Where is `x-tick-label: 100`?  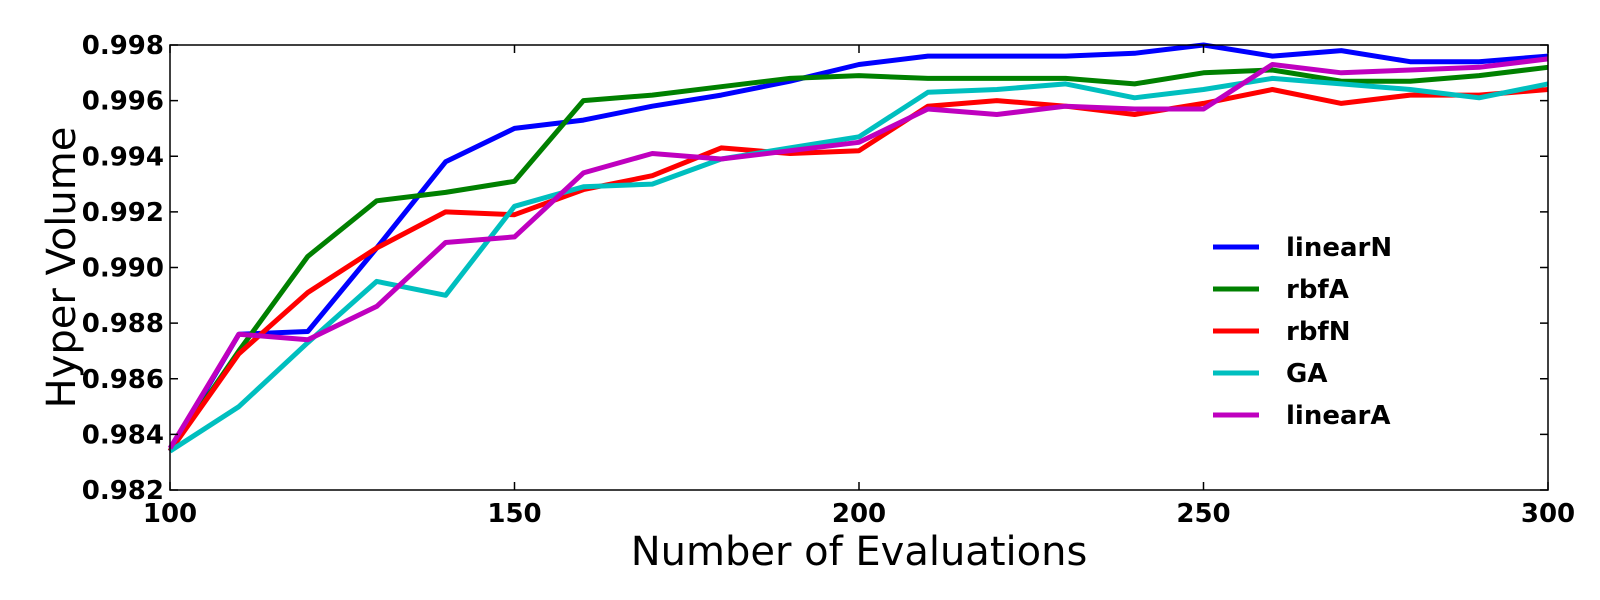 x-tick-label: 100 is located at coordinates (170, 514).